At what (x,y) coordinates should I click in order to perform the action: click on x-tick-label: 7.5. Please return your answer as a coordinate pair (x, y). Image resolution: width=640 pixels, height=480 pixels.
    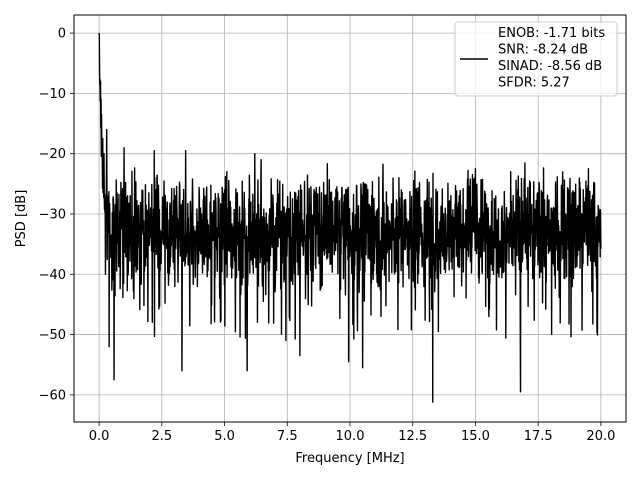
    Looking at the image, I should click on (287, 436).